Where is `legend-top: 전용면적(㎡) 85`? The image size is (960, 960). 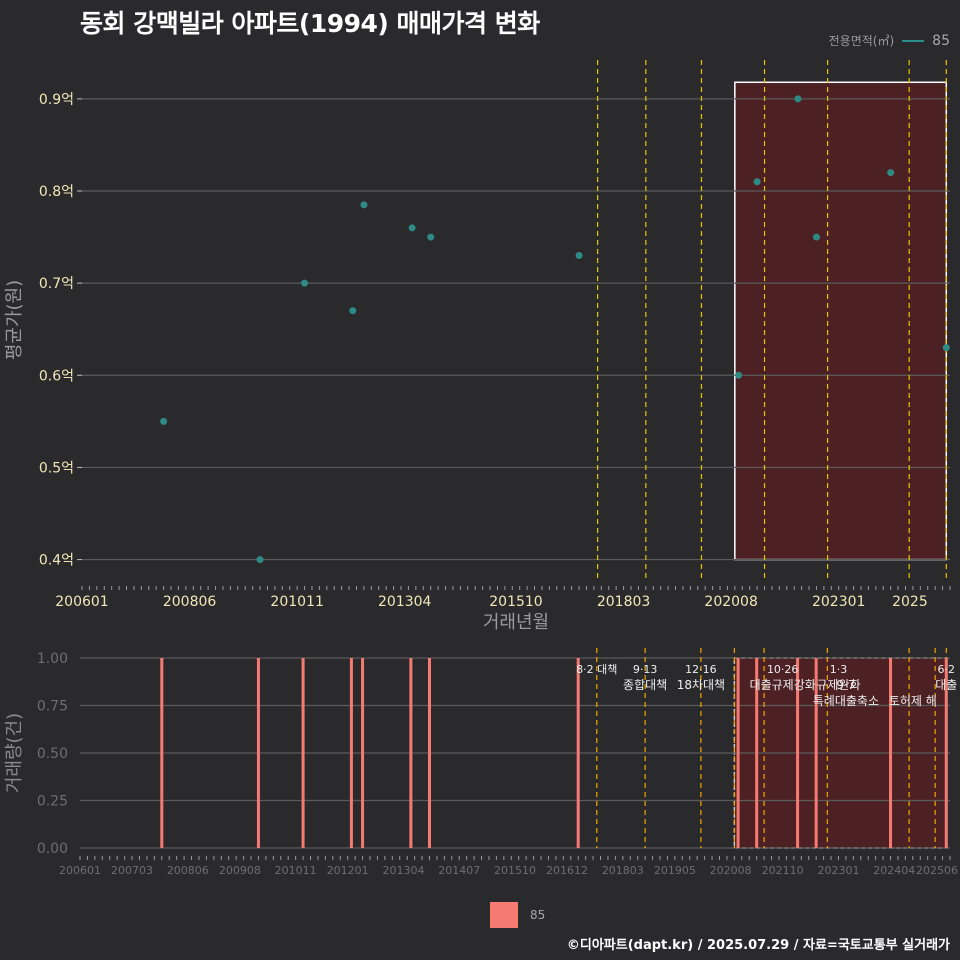 legend-top: 전용면적(㎡) 85 is located at coordinates (889, 40).